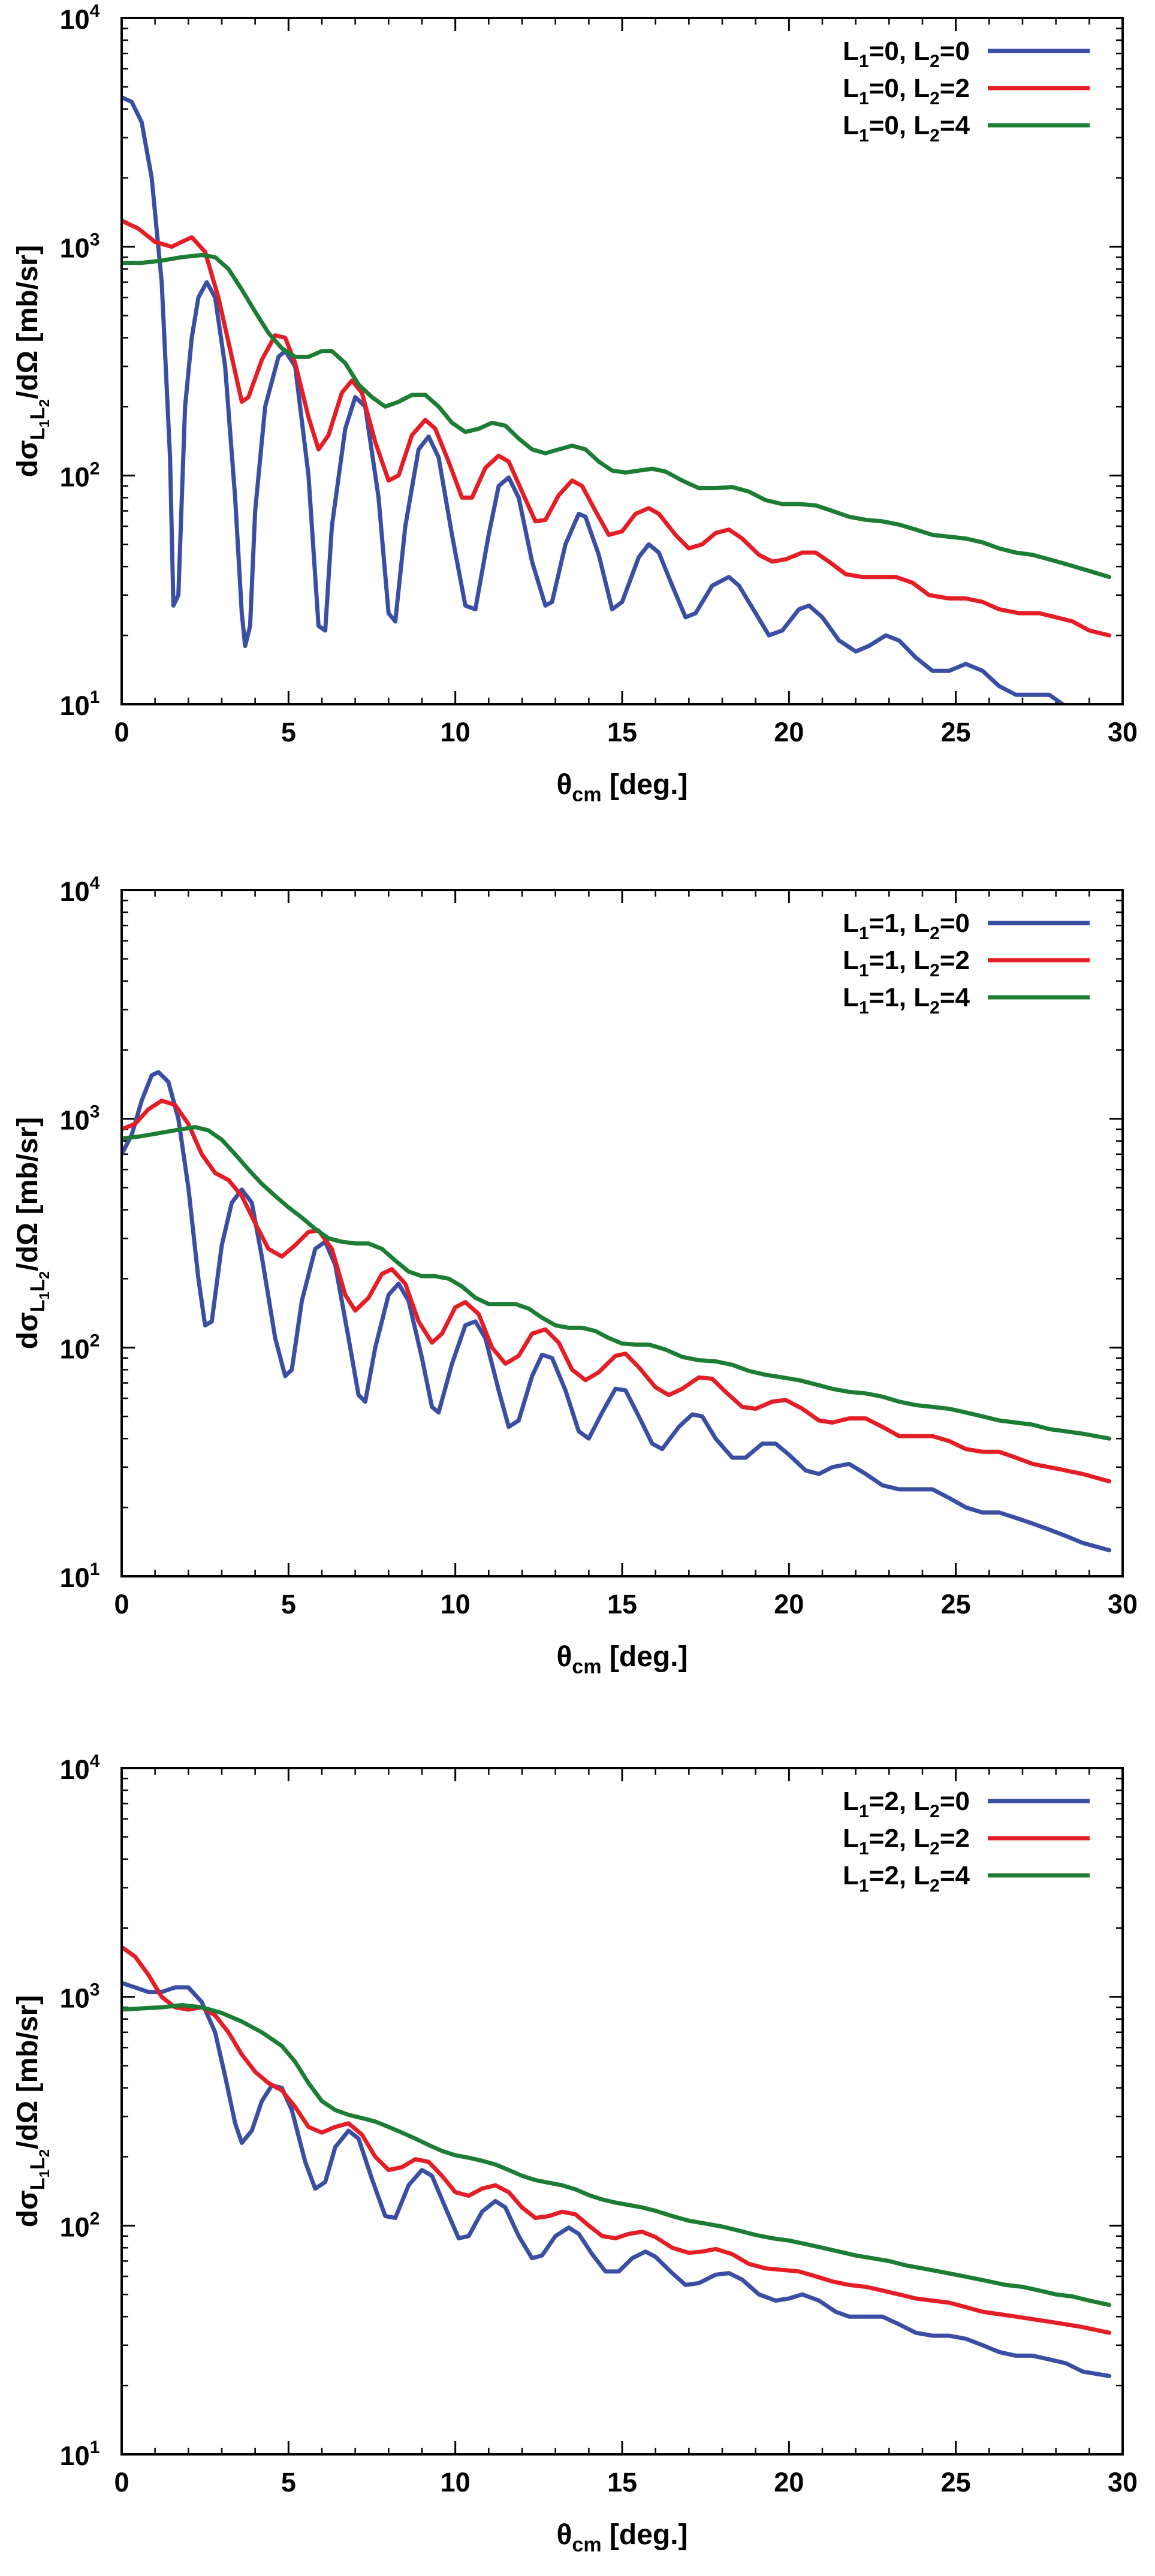 Image resolution: width=1155 pixels, height=2576 pixels. Describe the element at coordinates (906, 54) in the screenshot. I see `legend-label-1: L1=0, L2=0` at that location.